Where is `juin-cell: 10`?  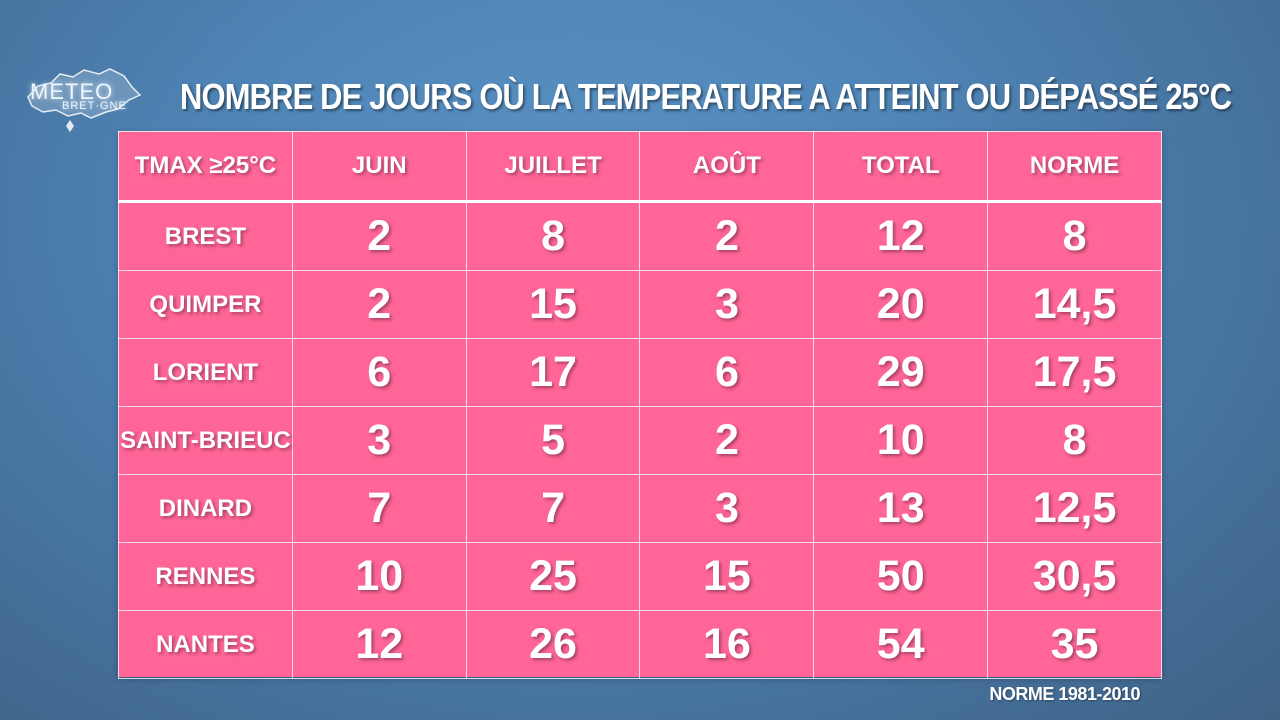 juin-cell: 10 is located at coordinates (379, 576).